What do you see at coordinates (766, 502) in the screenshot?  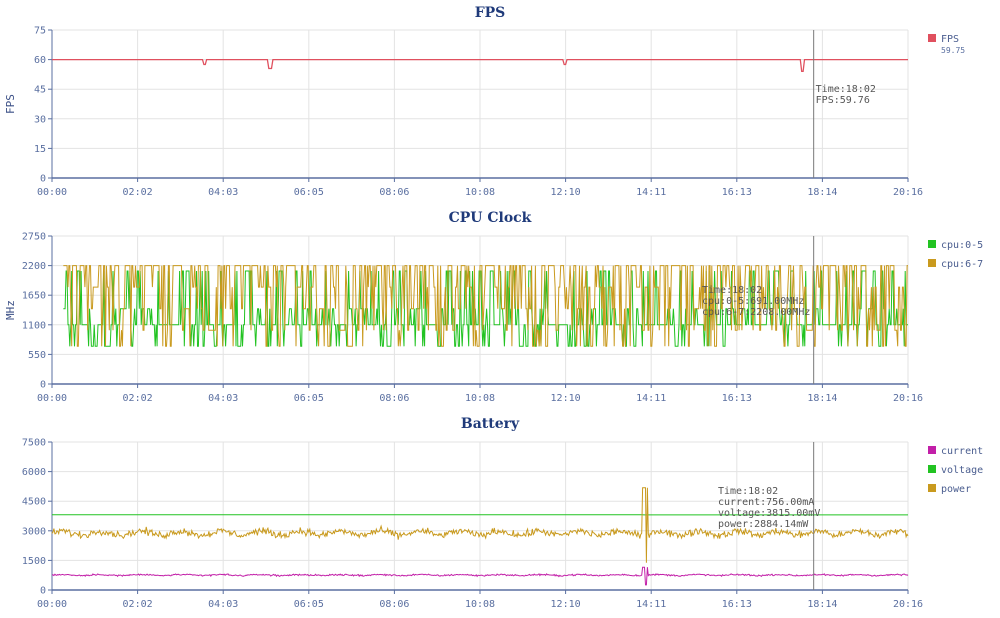 I see `tooltip-line: current:756.00mA` at bounding box center [766, 502].